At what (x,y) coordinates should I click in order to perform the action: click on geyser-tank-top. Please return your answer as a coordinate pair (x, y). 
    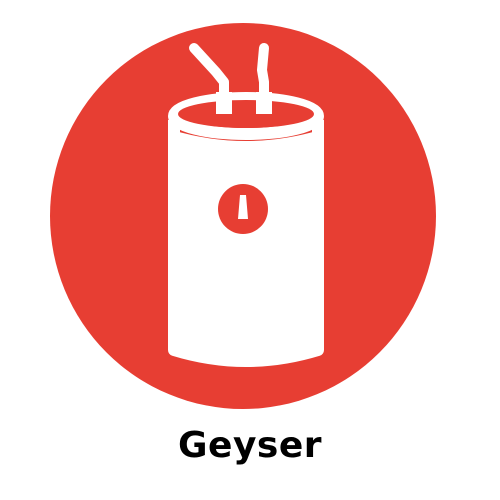
    Looking at the image, I should click on (246, 114).